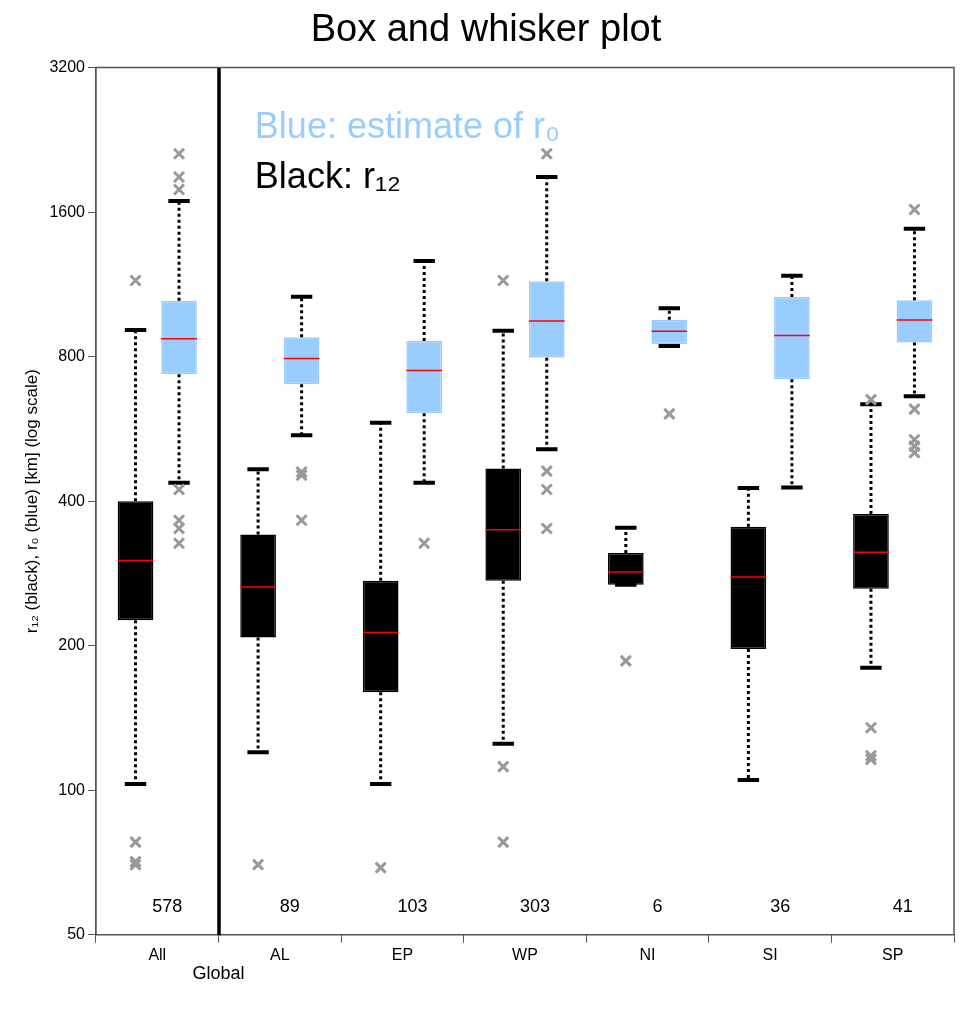  Describe the element at coordinates (412, 905) in the screenshot. I see `annotation: 103` at that location.